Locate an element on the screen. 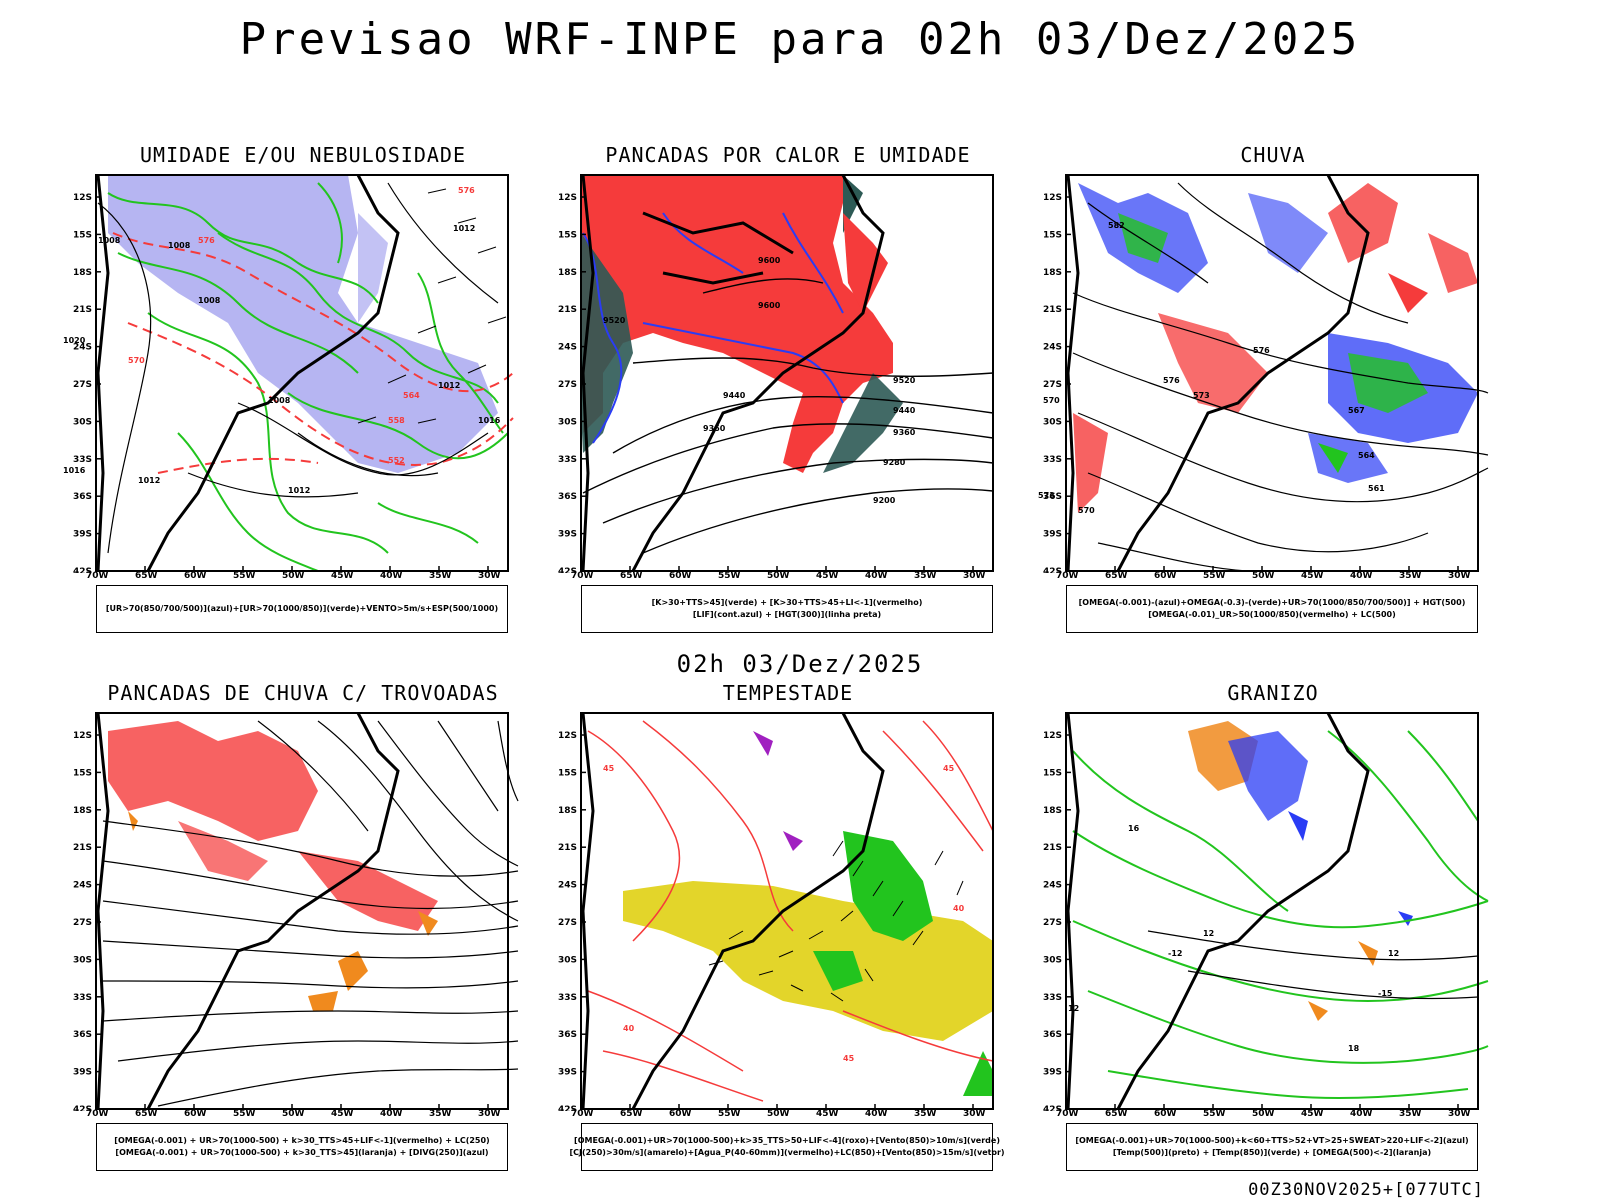 This screenshot has width=1600, height=1200. contour-labels: 45 45 40 40 45 is located at coordinates (784, 913).